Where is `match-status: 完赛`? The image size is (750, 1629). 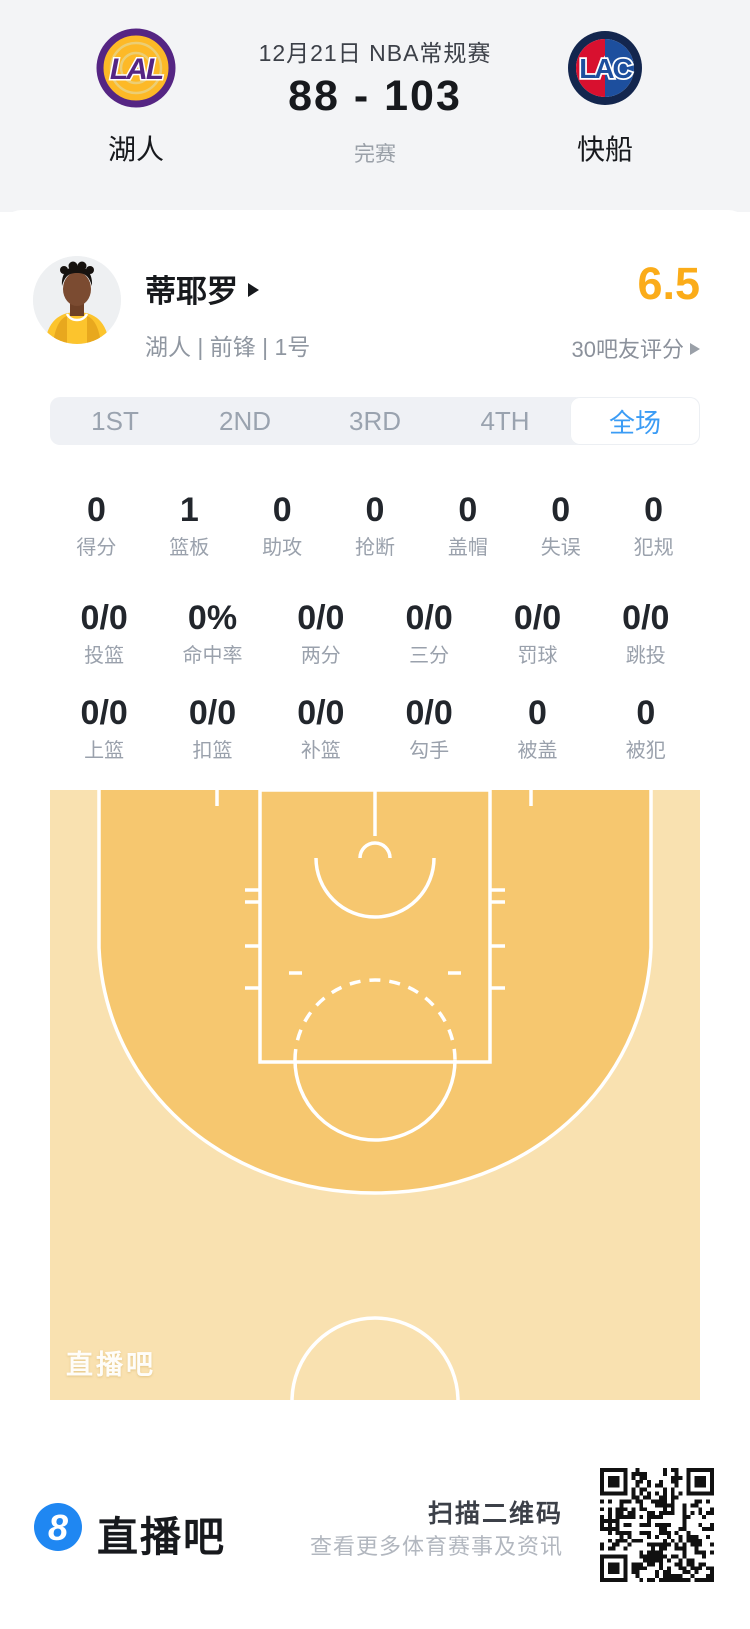 match-status: 完赛 is located at coordinates (375, 154).